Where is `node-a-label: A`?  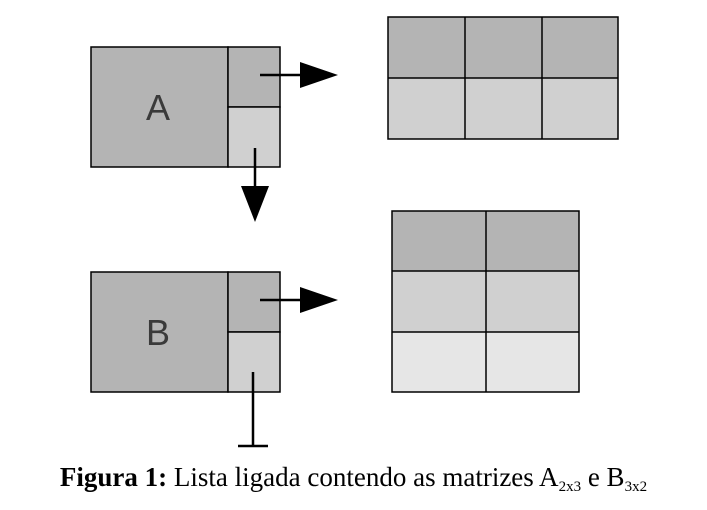 node-a-label: A is located at coordinates (158, 107).